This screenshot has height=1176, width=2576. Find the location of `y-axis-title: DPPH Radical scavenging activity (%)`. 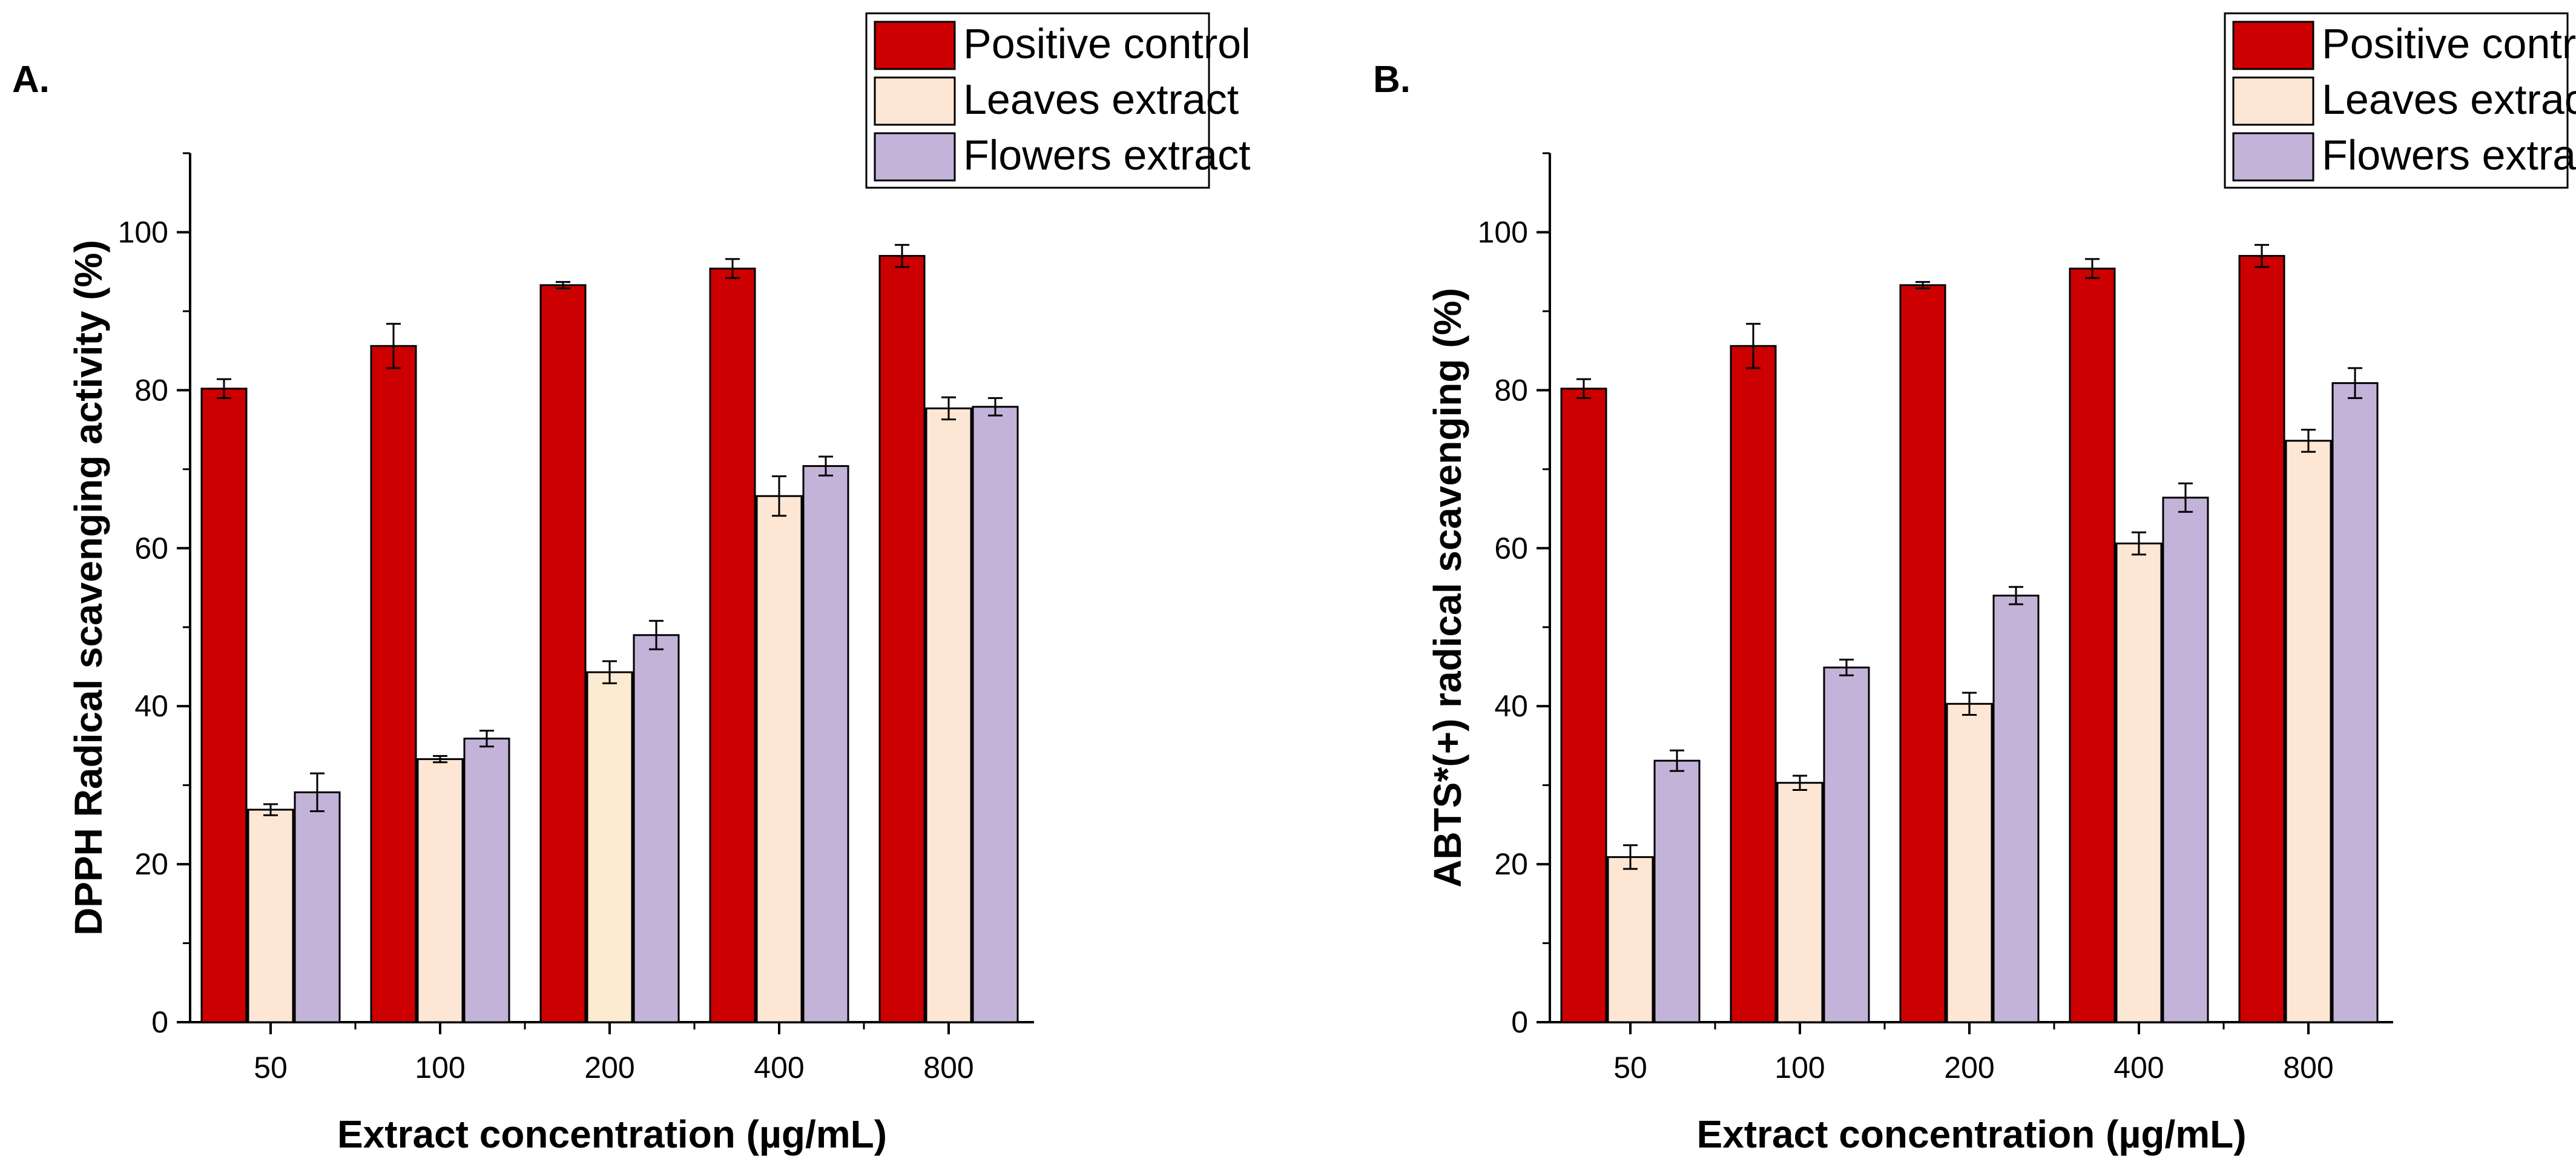

y-axis-title: DPPH Radical scavenging activity (%) is located at coordinates (88, 588).